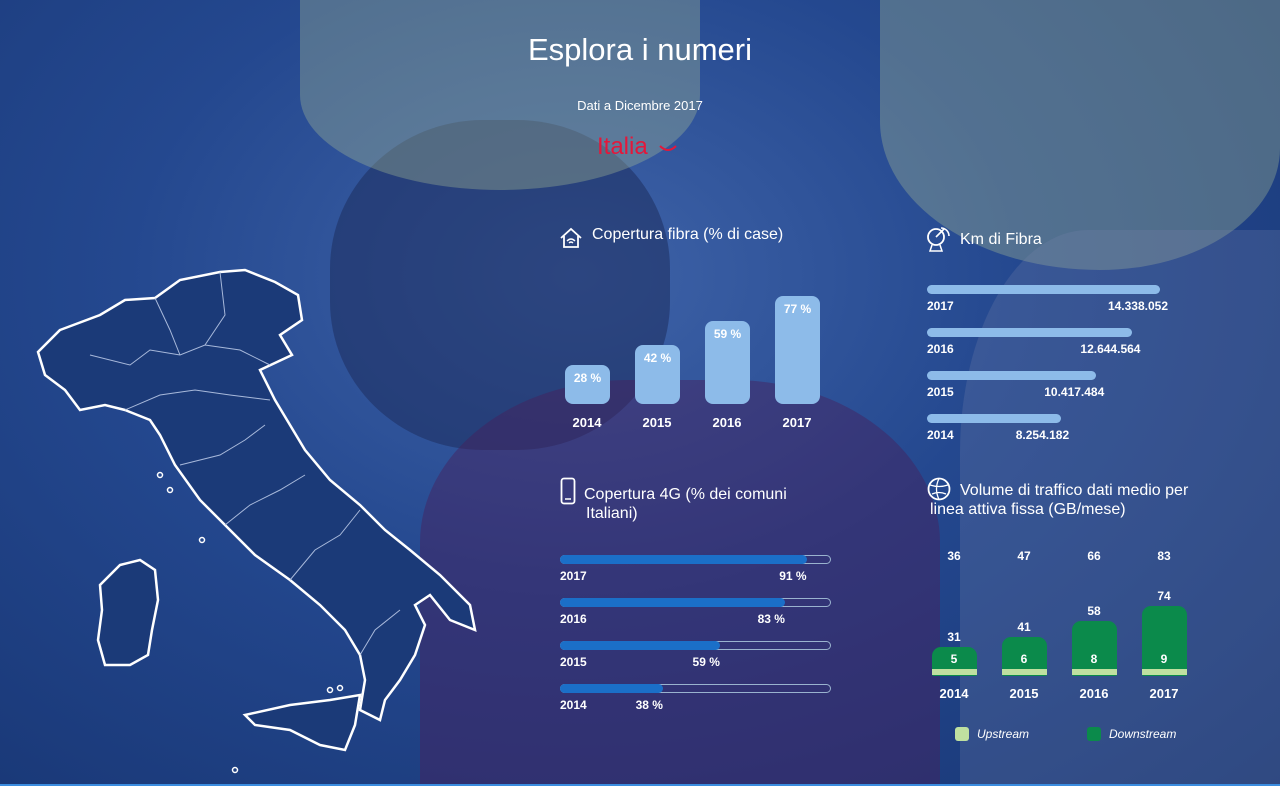 This screenshot has height=786, width=1280. Describe the element at coordinates (940, 349) in the screenshot. I see `km-fibra-year-label: 2016` at that location.